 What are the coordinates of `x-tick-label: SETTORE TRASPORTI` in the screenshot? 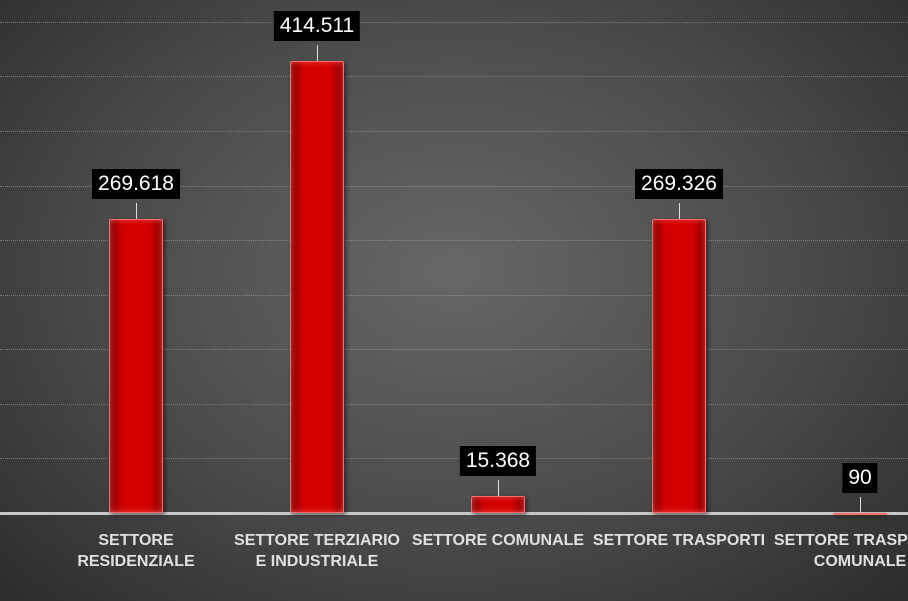 It's located at (679, 540).